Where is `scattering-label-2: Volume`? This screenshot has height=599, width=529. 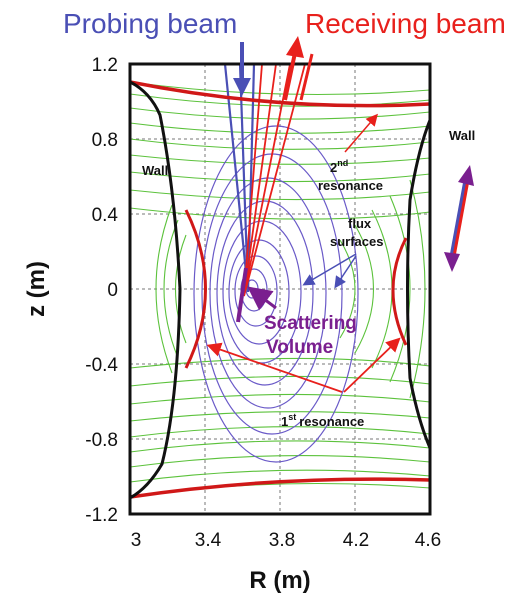 scattering-label-2: Volume is located at coordinates (299, 347).